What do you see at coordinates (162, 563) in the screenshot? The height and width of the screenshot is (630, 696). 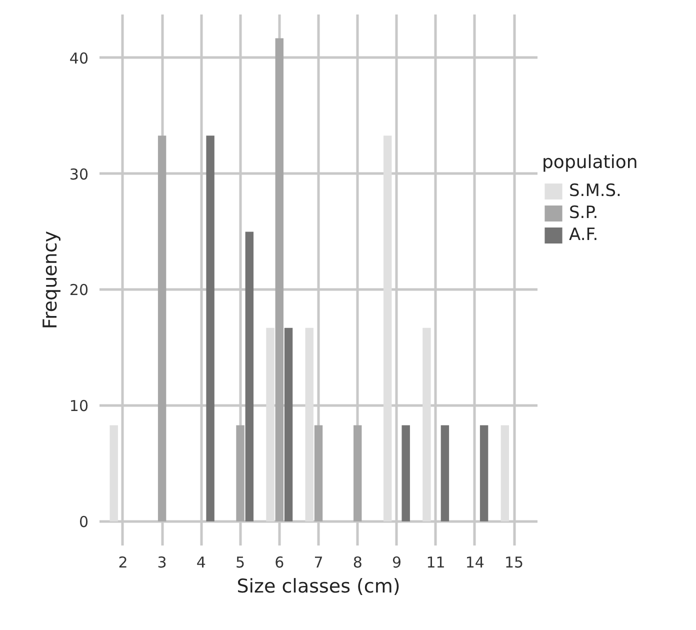 I see `x-tick-label: 3` at bounding box center [162, 563].